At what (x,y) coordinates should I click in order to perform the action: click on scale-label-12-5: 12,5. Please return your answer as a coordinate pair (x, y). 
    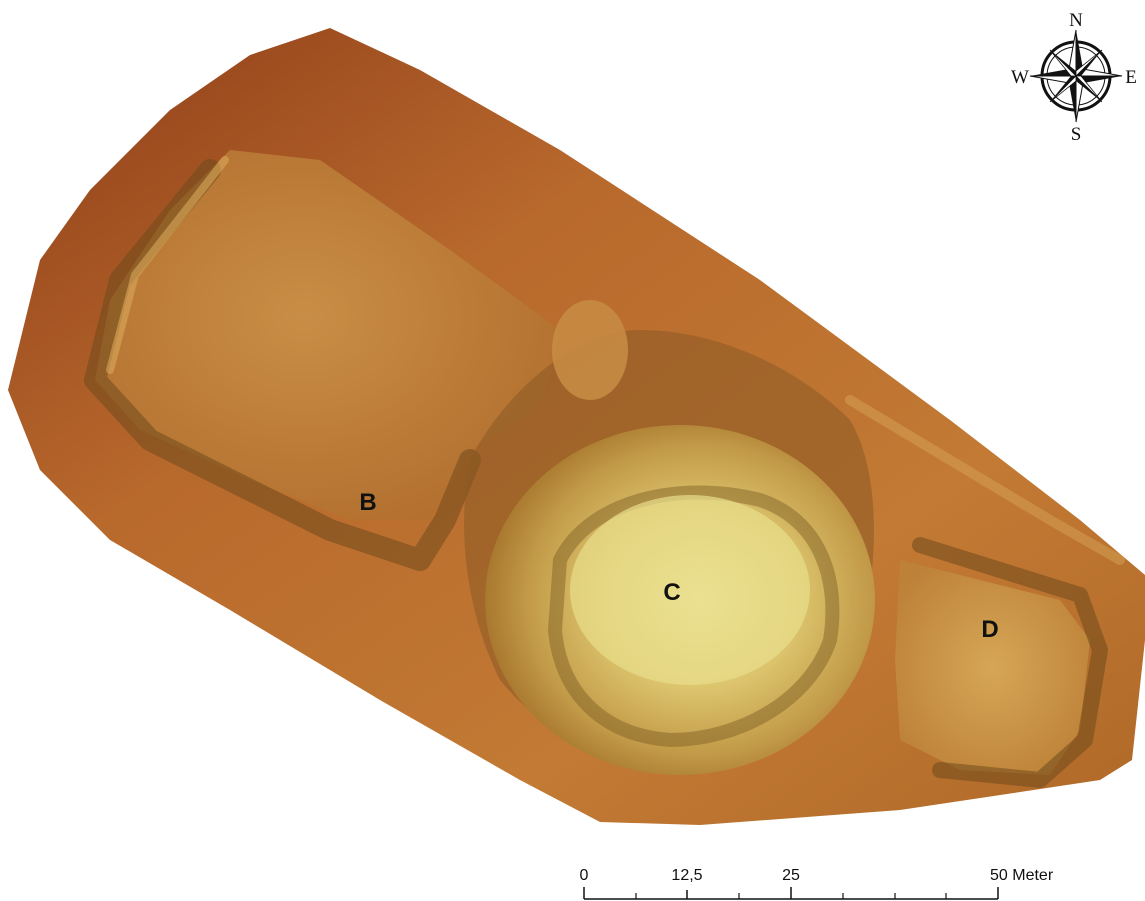
    Looking at the image, I should click on (686, 875).